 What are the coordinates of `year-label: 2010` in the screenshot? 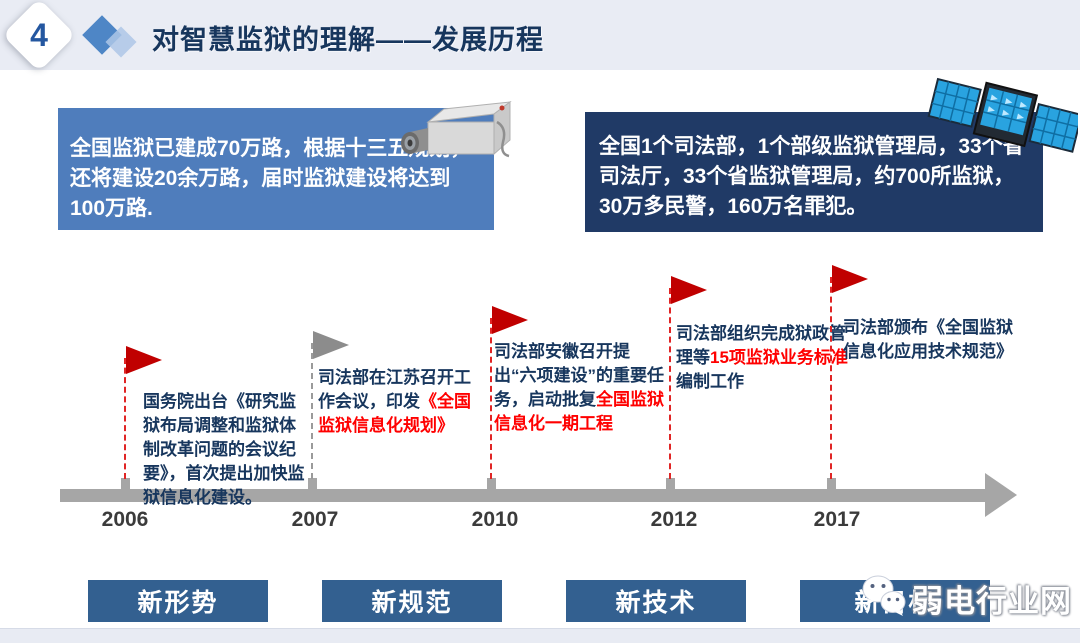 It's located at (495, 519).